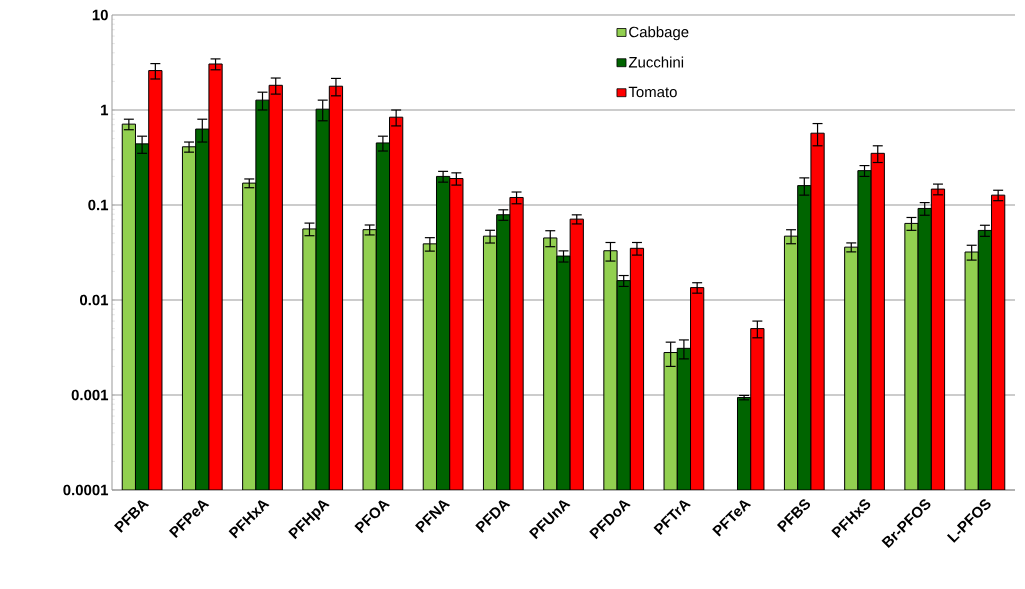  I want to click on legend-label: Zucchini, so click(656, 62).